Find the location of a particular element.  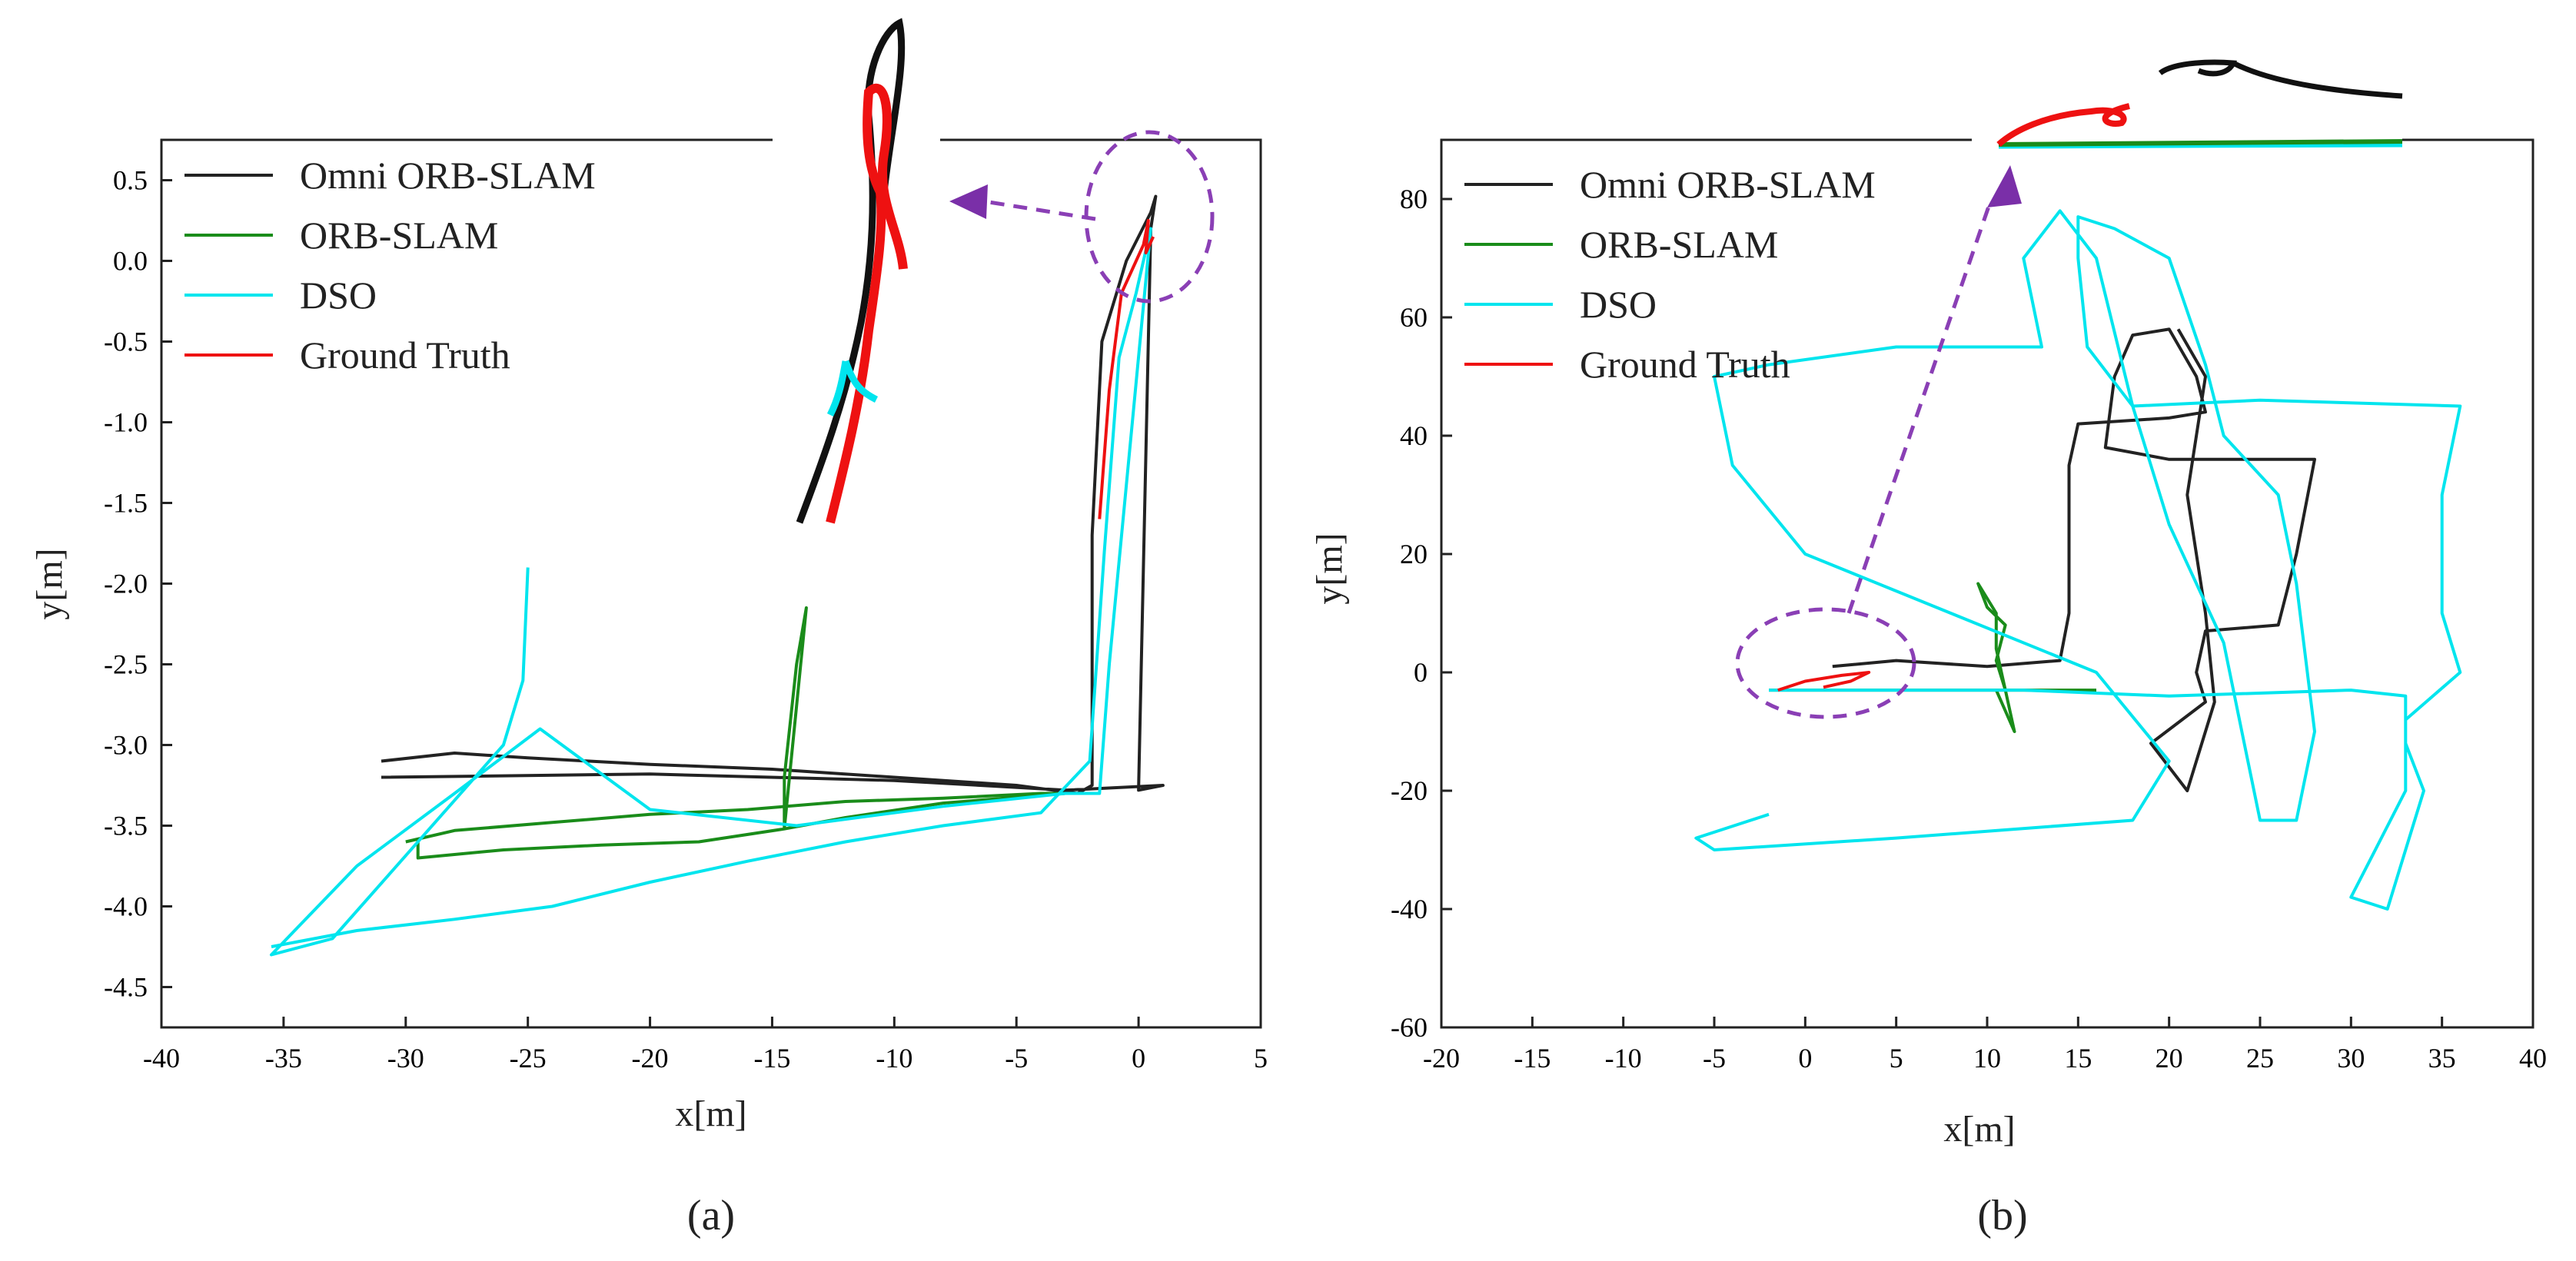

zoom-arrow-b is located at coordinates (1919, 406).